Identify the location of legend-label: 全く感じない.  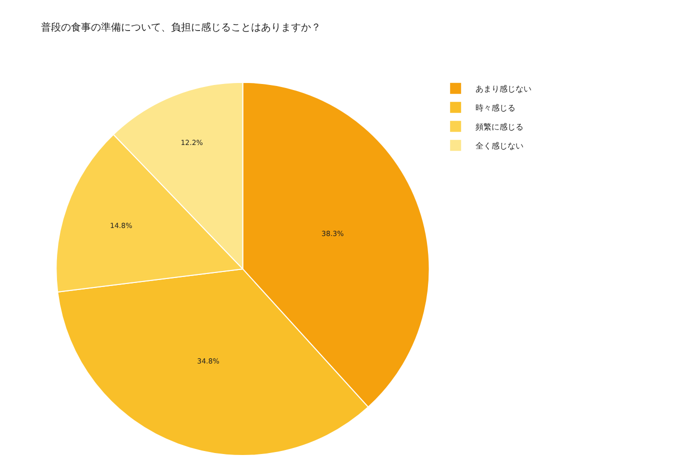
(500, 146).